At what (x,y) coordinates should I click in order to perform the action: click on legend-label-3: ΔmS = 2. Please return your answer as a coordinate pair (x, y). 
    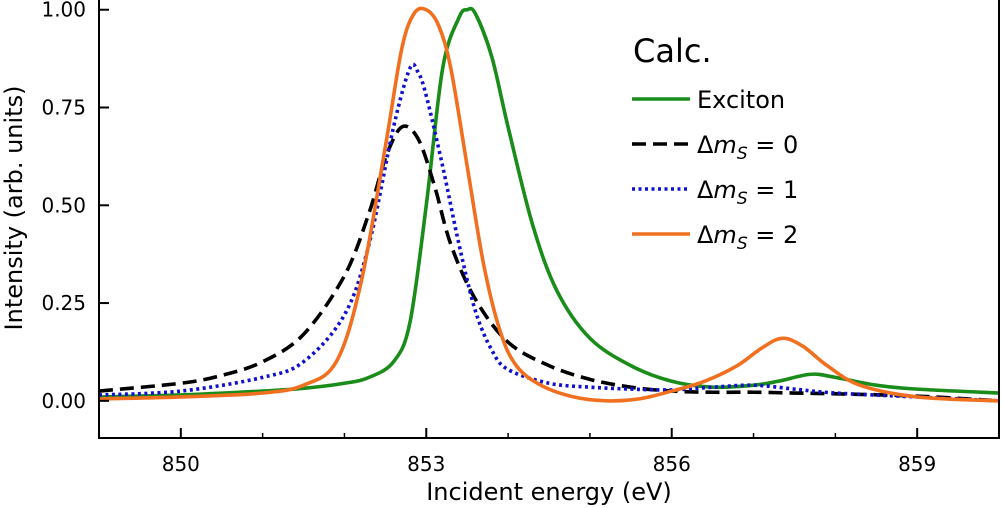
    Looking at the image, I should click on (747, 237).